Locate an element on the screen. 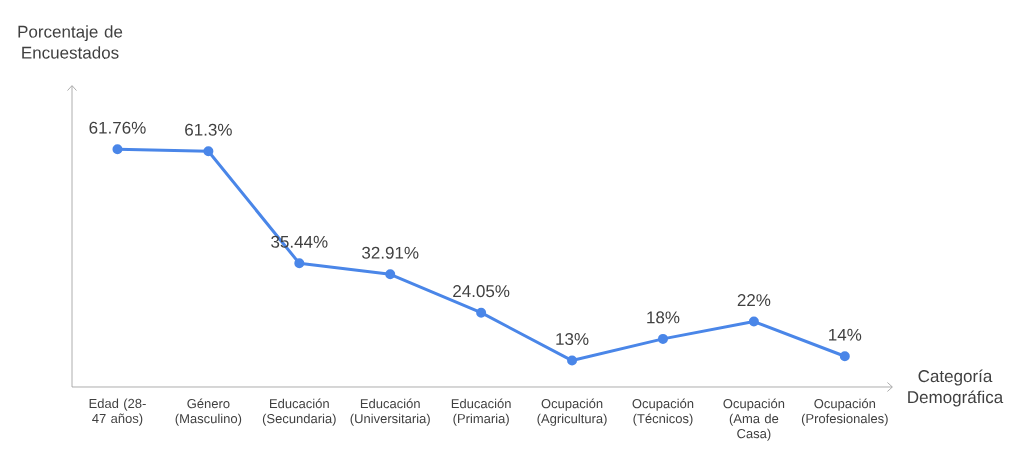 This screenshot has width=1013, height=454. x-tick-label: Ocupación (Agricultura) is located at coordinates (572, 412).